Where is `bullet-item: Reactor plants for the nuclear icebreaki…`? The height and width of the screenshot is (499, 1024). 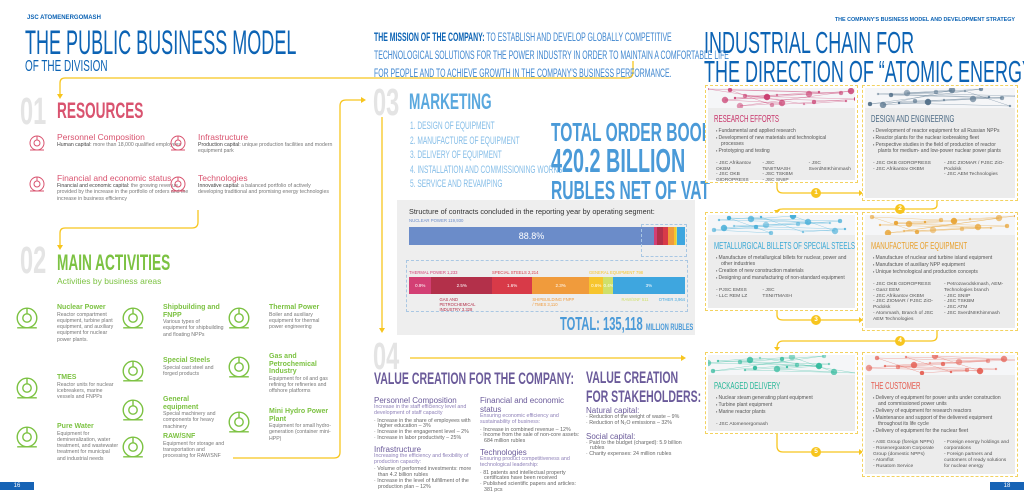
bullet-item: Reactor plants for the nuclear icebreaki… is located at coordinates (941, 138).